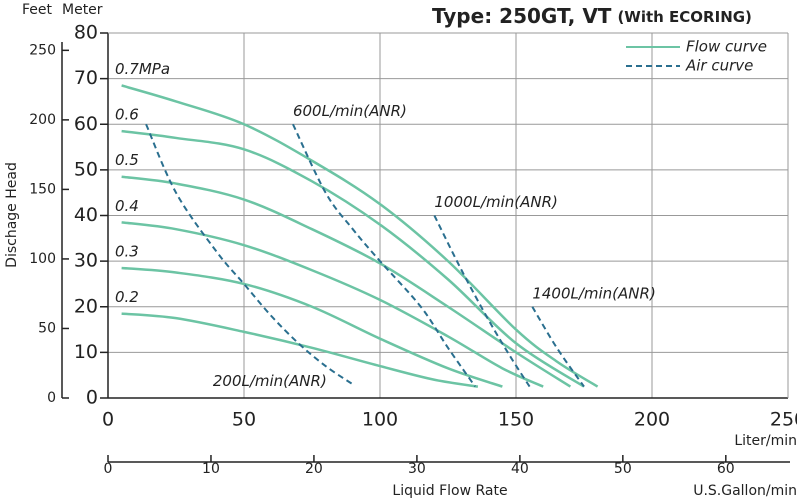 The height and width of the screenshot is (502, 797). What do you see at coordinates (108, 469) in the screenshot?
I see `x2-tick-label: 0` at bounding box center [108, 469].